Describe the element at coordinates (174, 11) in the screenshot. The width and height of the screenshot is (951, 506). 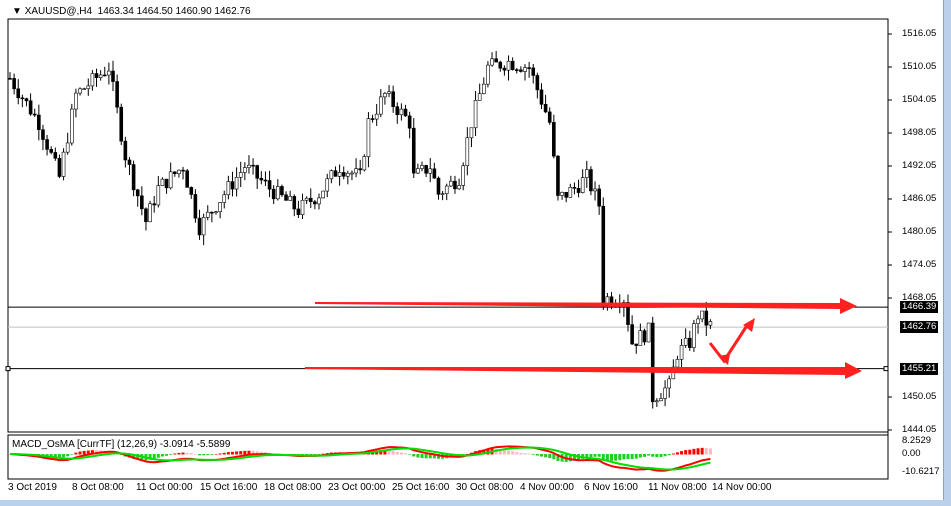
I see `ohlc-values: 1463.34 1464.50 1460.90 1462.76` at that location.